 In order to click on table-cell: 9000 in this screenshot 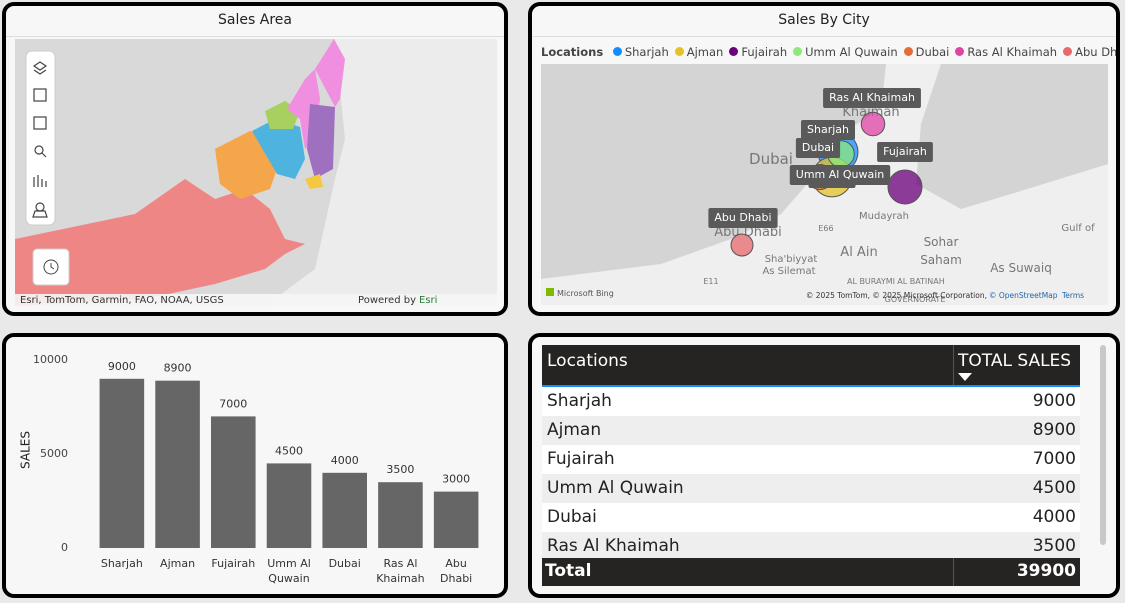, I will do `click(1054, 401)`.